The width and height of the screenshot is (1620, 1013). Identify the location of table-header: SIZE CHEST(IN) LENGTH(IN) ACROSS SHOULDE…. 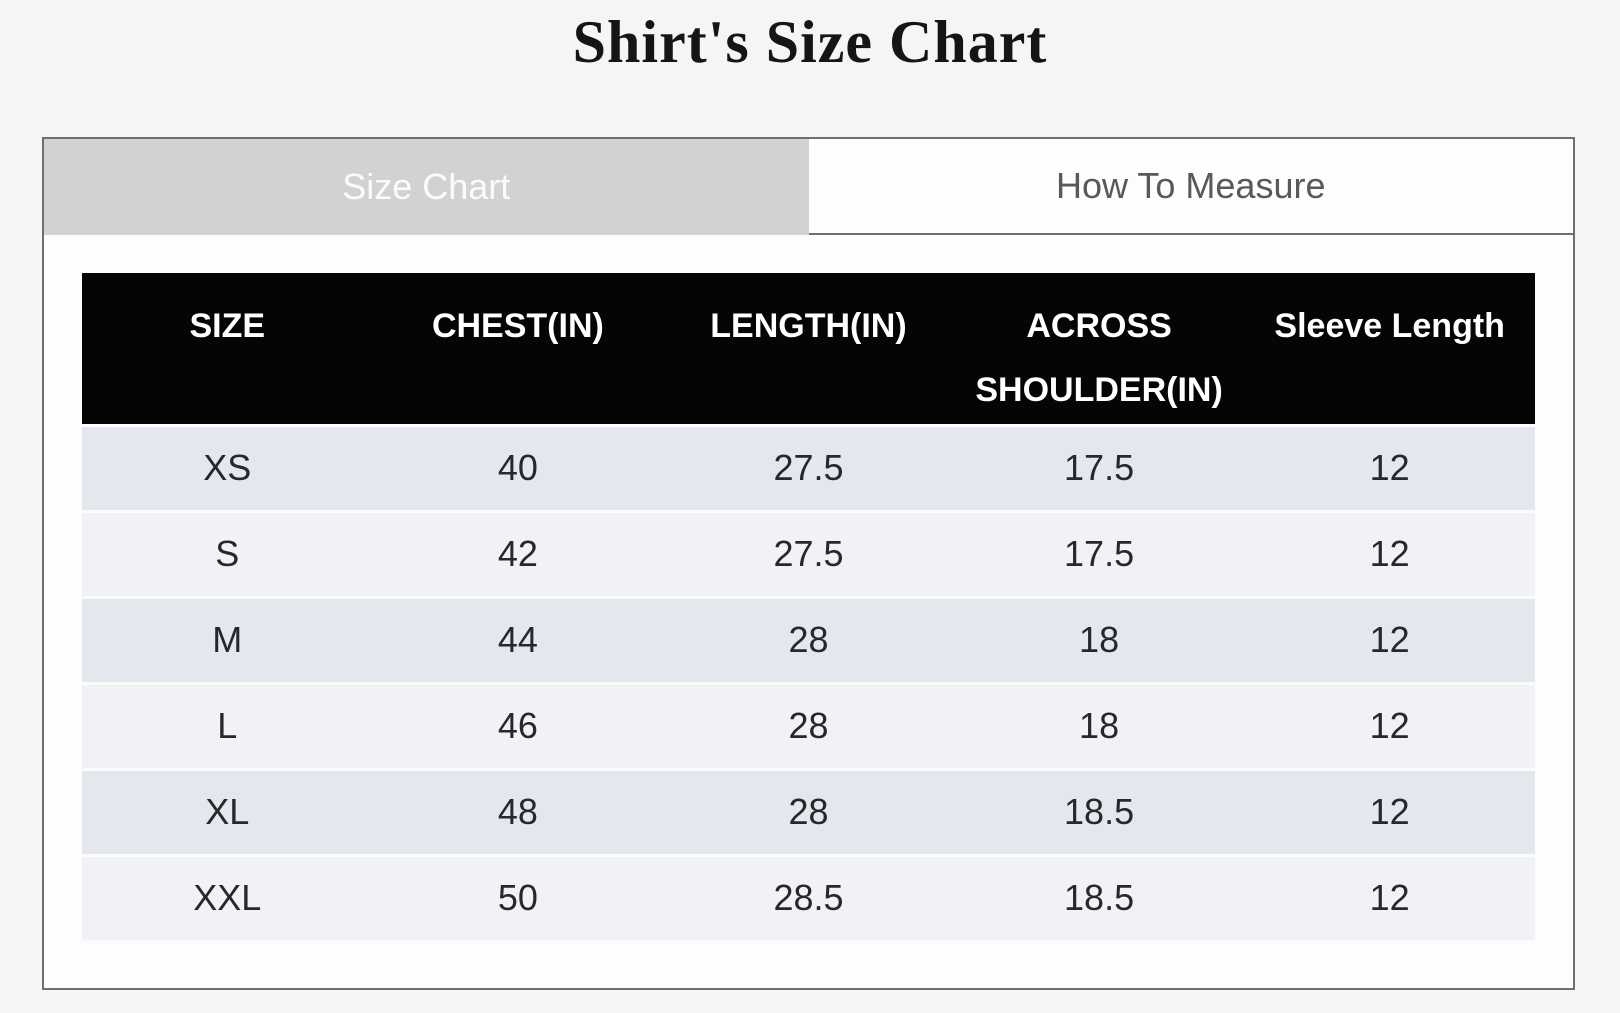
(808, 350).